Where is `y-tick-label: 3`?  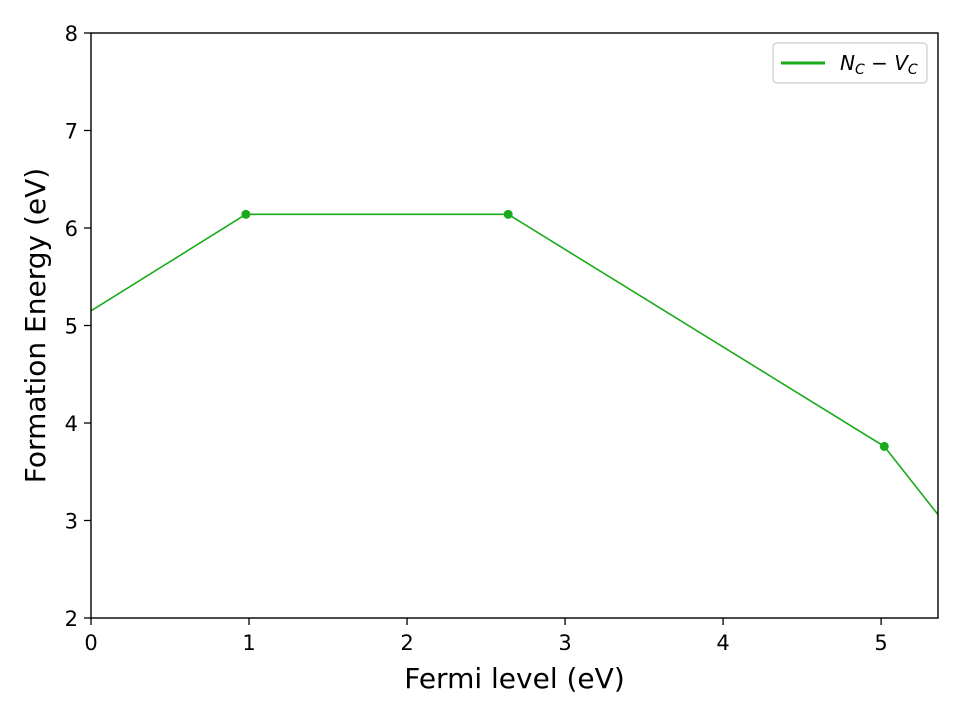
y-tick-label: 3 is located at coordinates (71, 522).